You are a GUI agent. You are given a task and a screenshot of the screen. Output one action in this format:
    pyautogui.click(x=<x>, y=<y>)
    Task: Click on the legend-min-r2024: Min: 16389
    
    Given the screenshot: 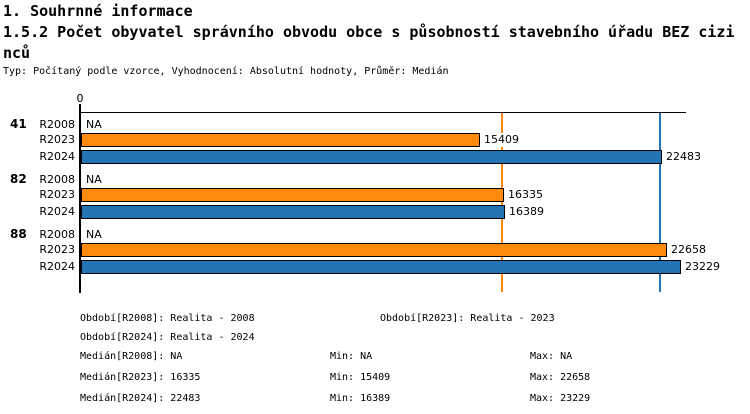 What is the action you would take?
    pyautogui.click(x=360, y=398)
    